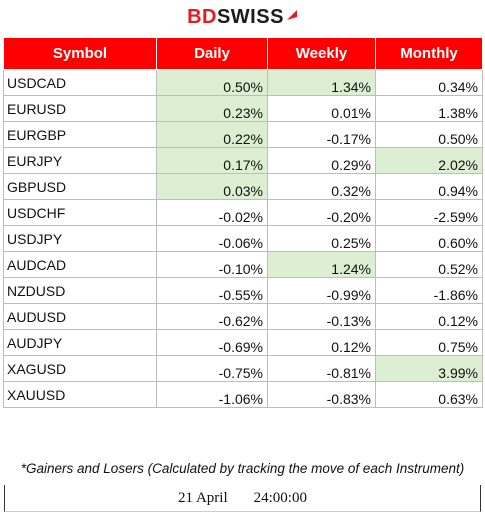 This screenshot has width=485, height=513. What do you see at coordinates (80, 394) in the screenshot?
I see `symbol-cell: XAUUSD` at bounding box center [80, 394].